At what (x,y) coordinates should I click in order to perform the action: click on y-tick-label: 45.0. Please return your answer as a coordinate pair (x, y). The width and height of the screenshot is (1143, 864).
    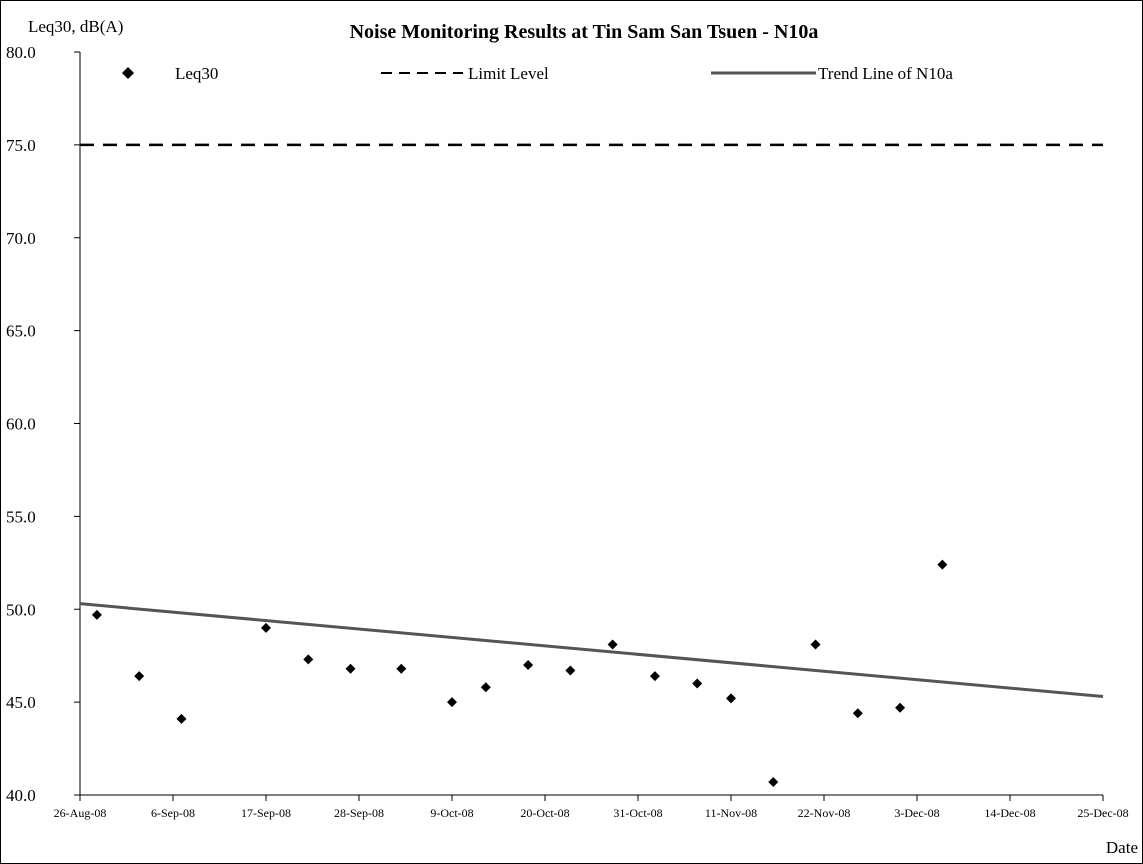
    Looking at the image, I should click on (21, 702).